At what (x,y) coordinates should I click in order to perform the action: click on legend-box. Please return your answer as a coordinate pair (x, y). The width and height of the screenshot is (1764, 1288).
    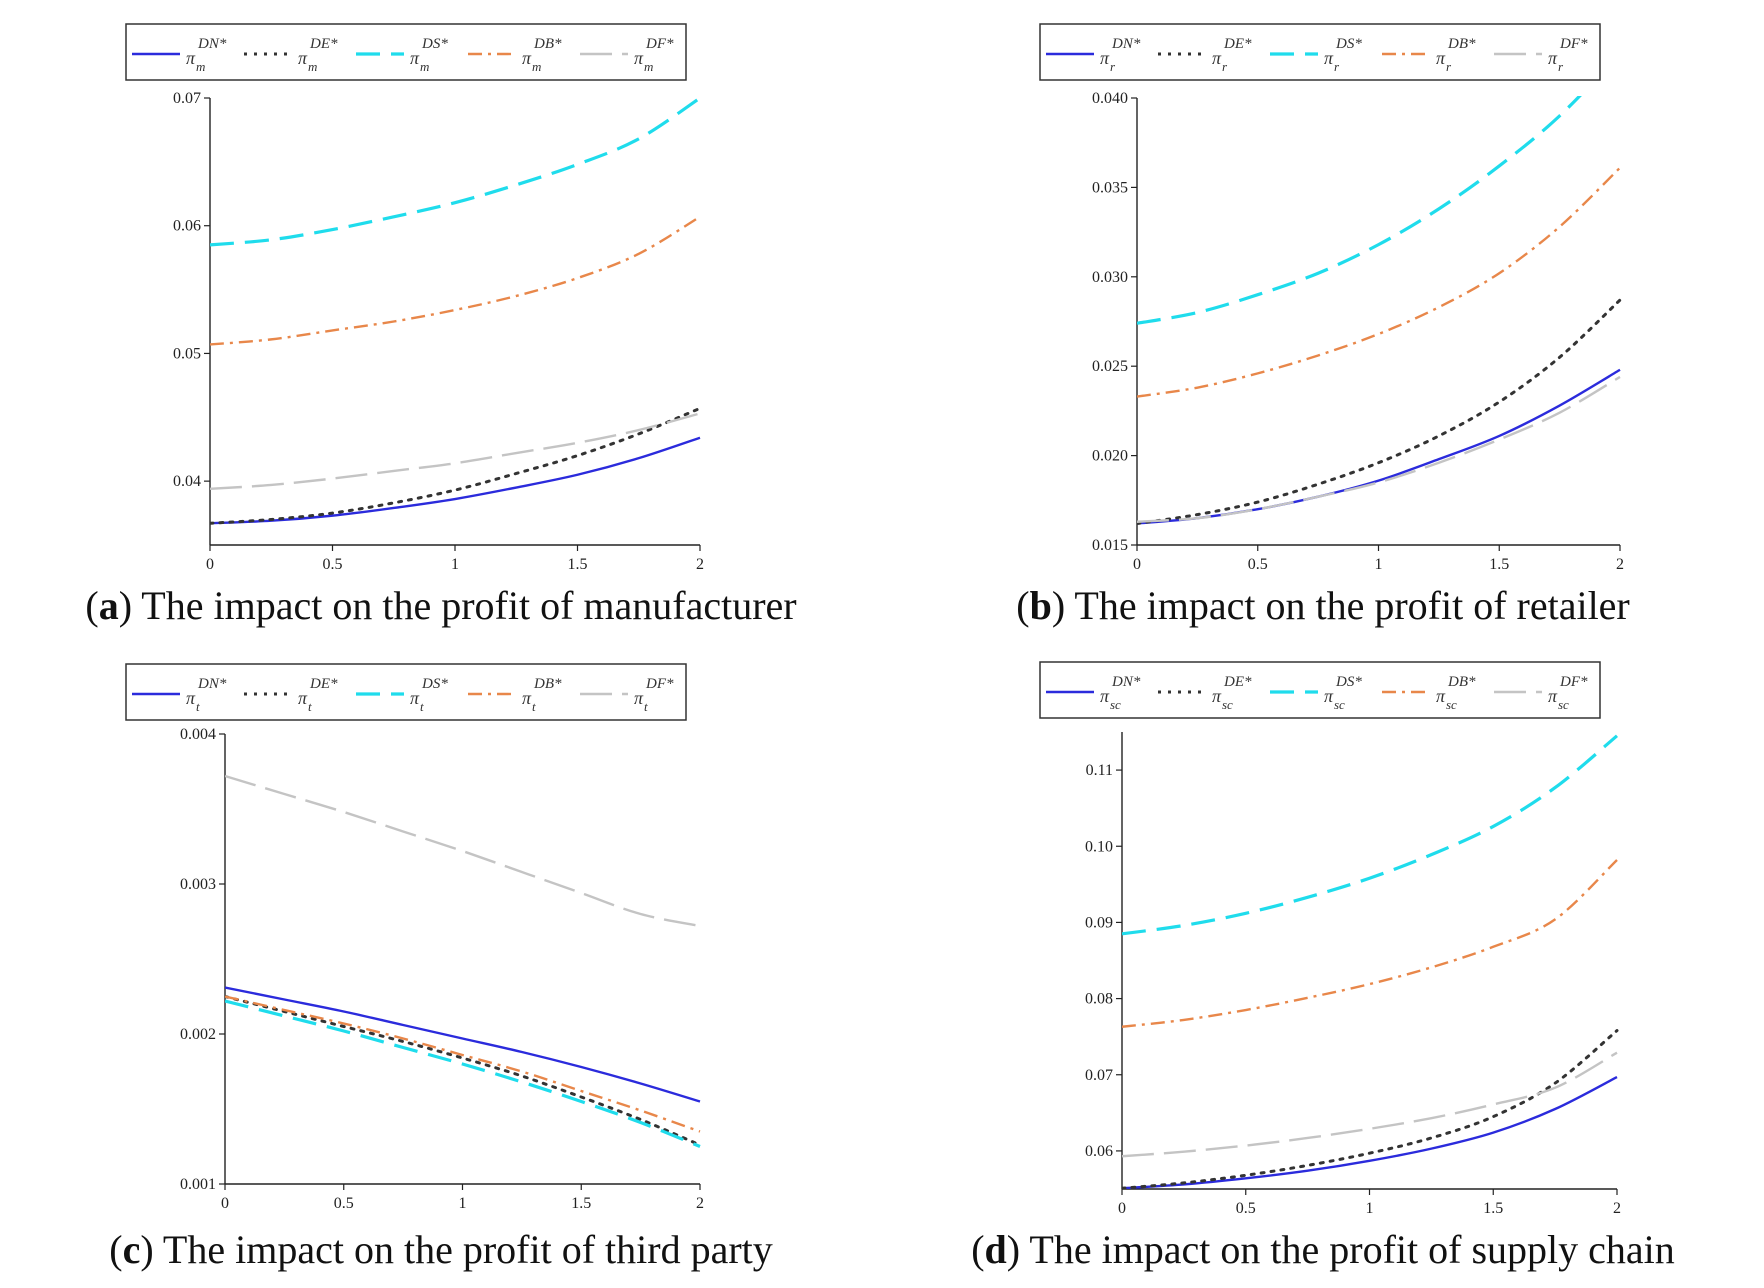
    Looking at the image, I should click on (406, 52).